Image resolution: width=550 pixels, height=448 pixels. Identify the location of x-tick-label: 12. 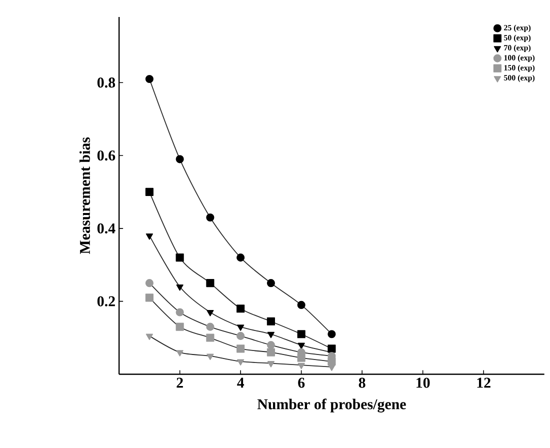
(483, 383).